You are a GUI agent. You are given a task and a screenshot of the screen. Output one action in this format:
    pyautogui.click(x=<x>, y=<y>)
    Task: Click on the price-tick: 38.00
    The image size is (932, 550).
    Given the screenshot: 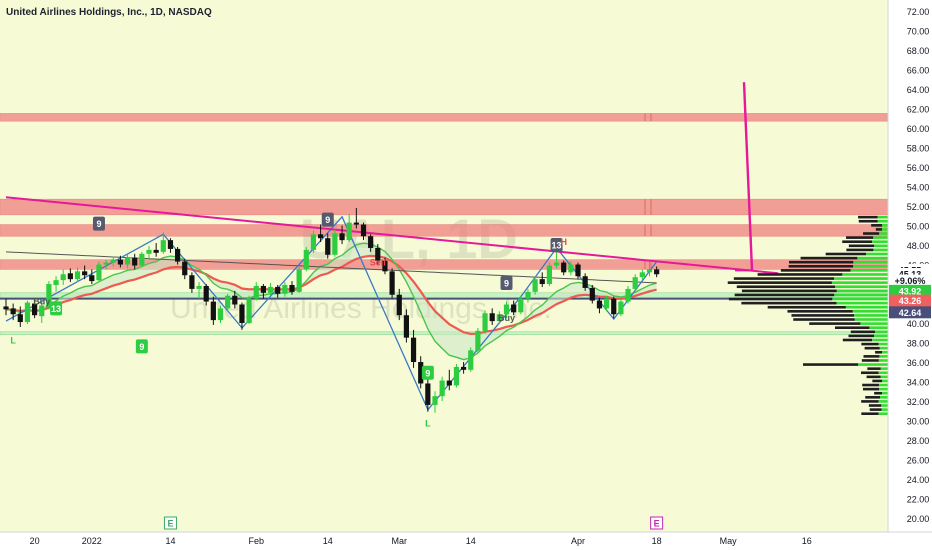 What is the action you would take?
    pyautogui.click(x=918, y=344)
    